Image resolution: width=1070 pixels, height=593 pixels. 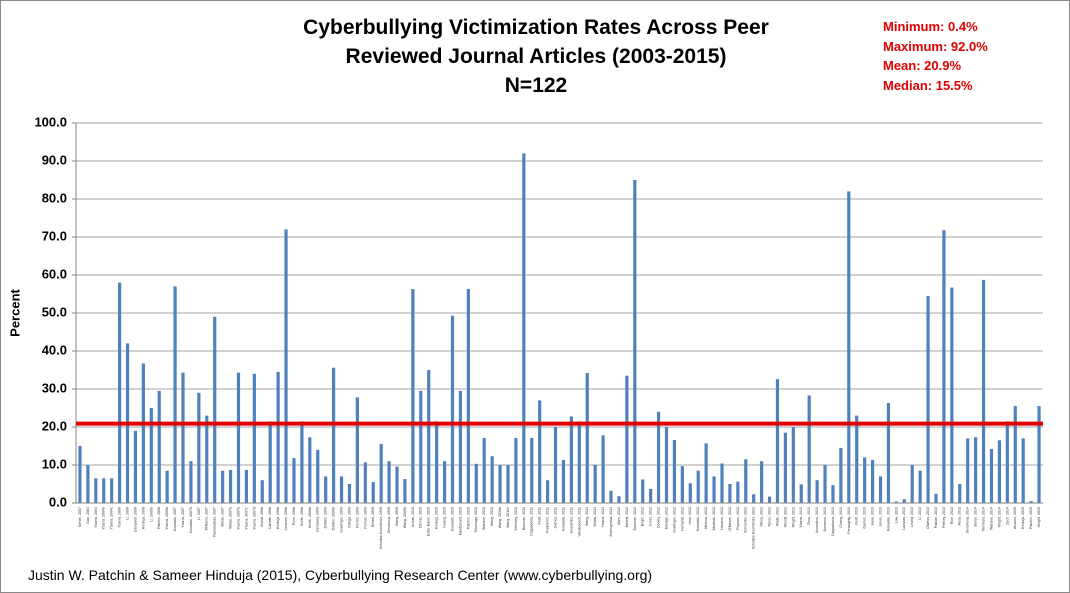 I want to click on x-tick-label: Hinduja, 2006, so click(x=143, y=518).